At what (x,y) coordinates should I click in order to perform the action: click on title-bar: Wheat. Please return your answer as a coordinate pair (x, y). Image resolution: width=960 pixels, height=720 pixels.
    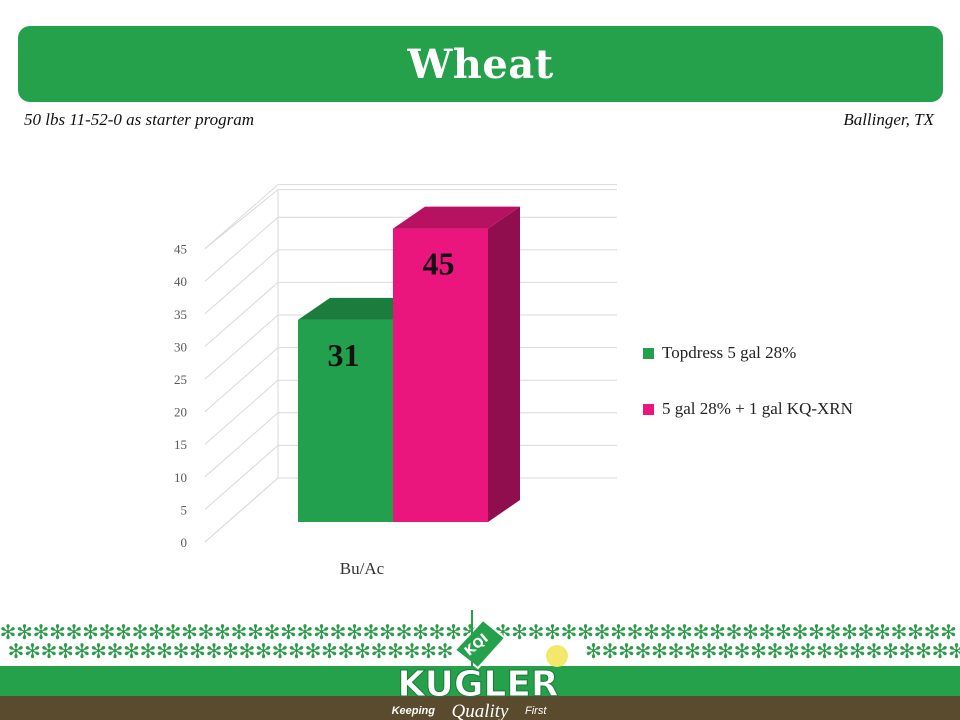
    Looking at the image, I should click on (480, 64).